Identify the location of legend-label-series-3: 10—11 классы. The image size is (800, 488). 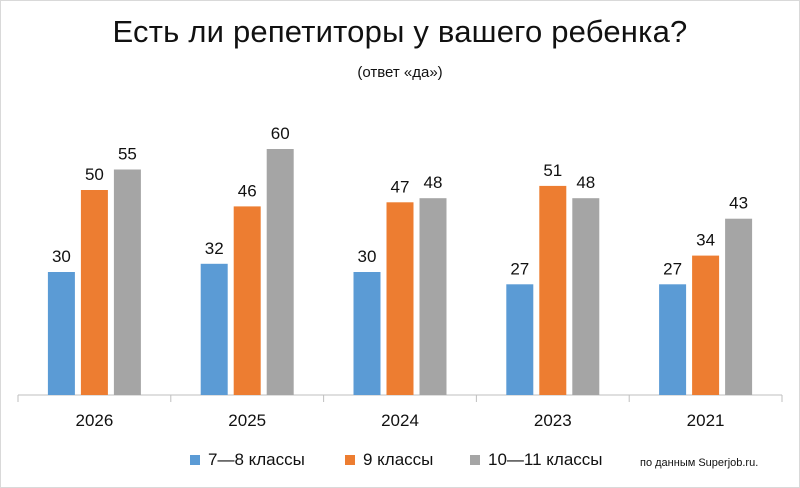
(545, 459).